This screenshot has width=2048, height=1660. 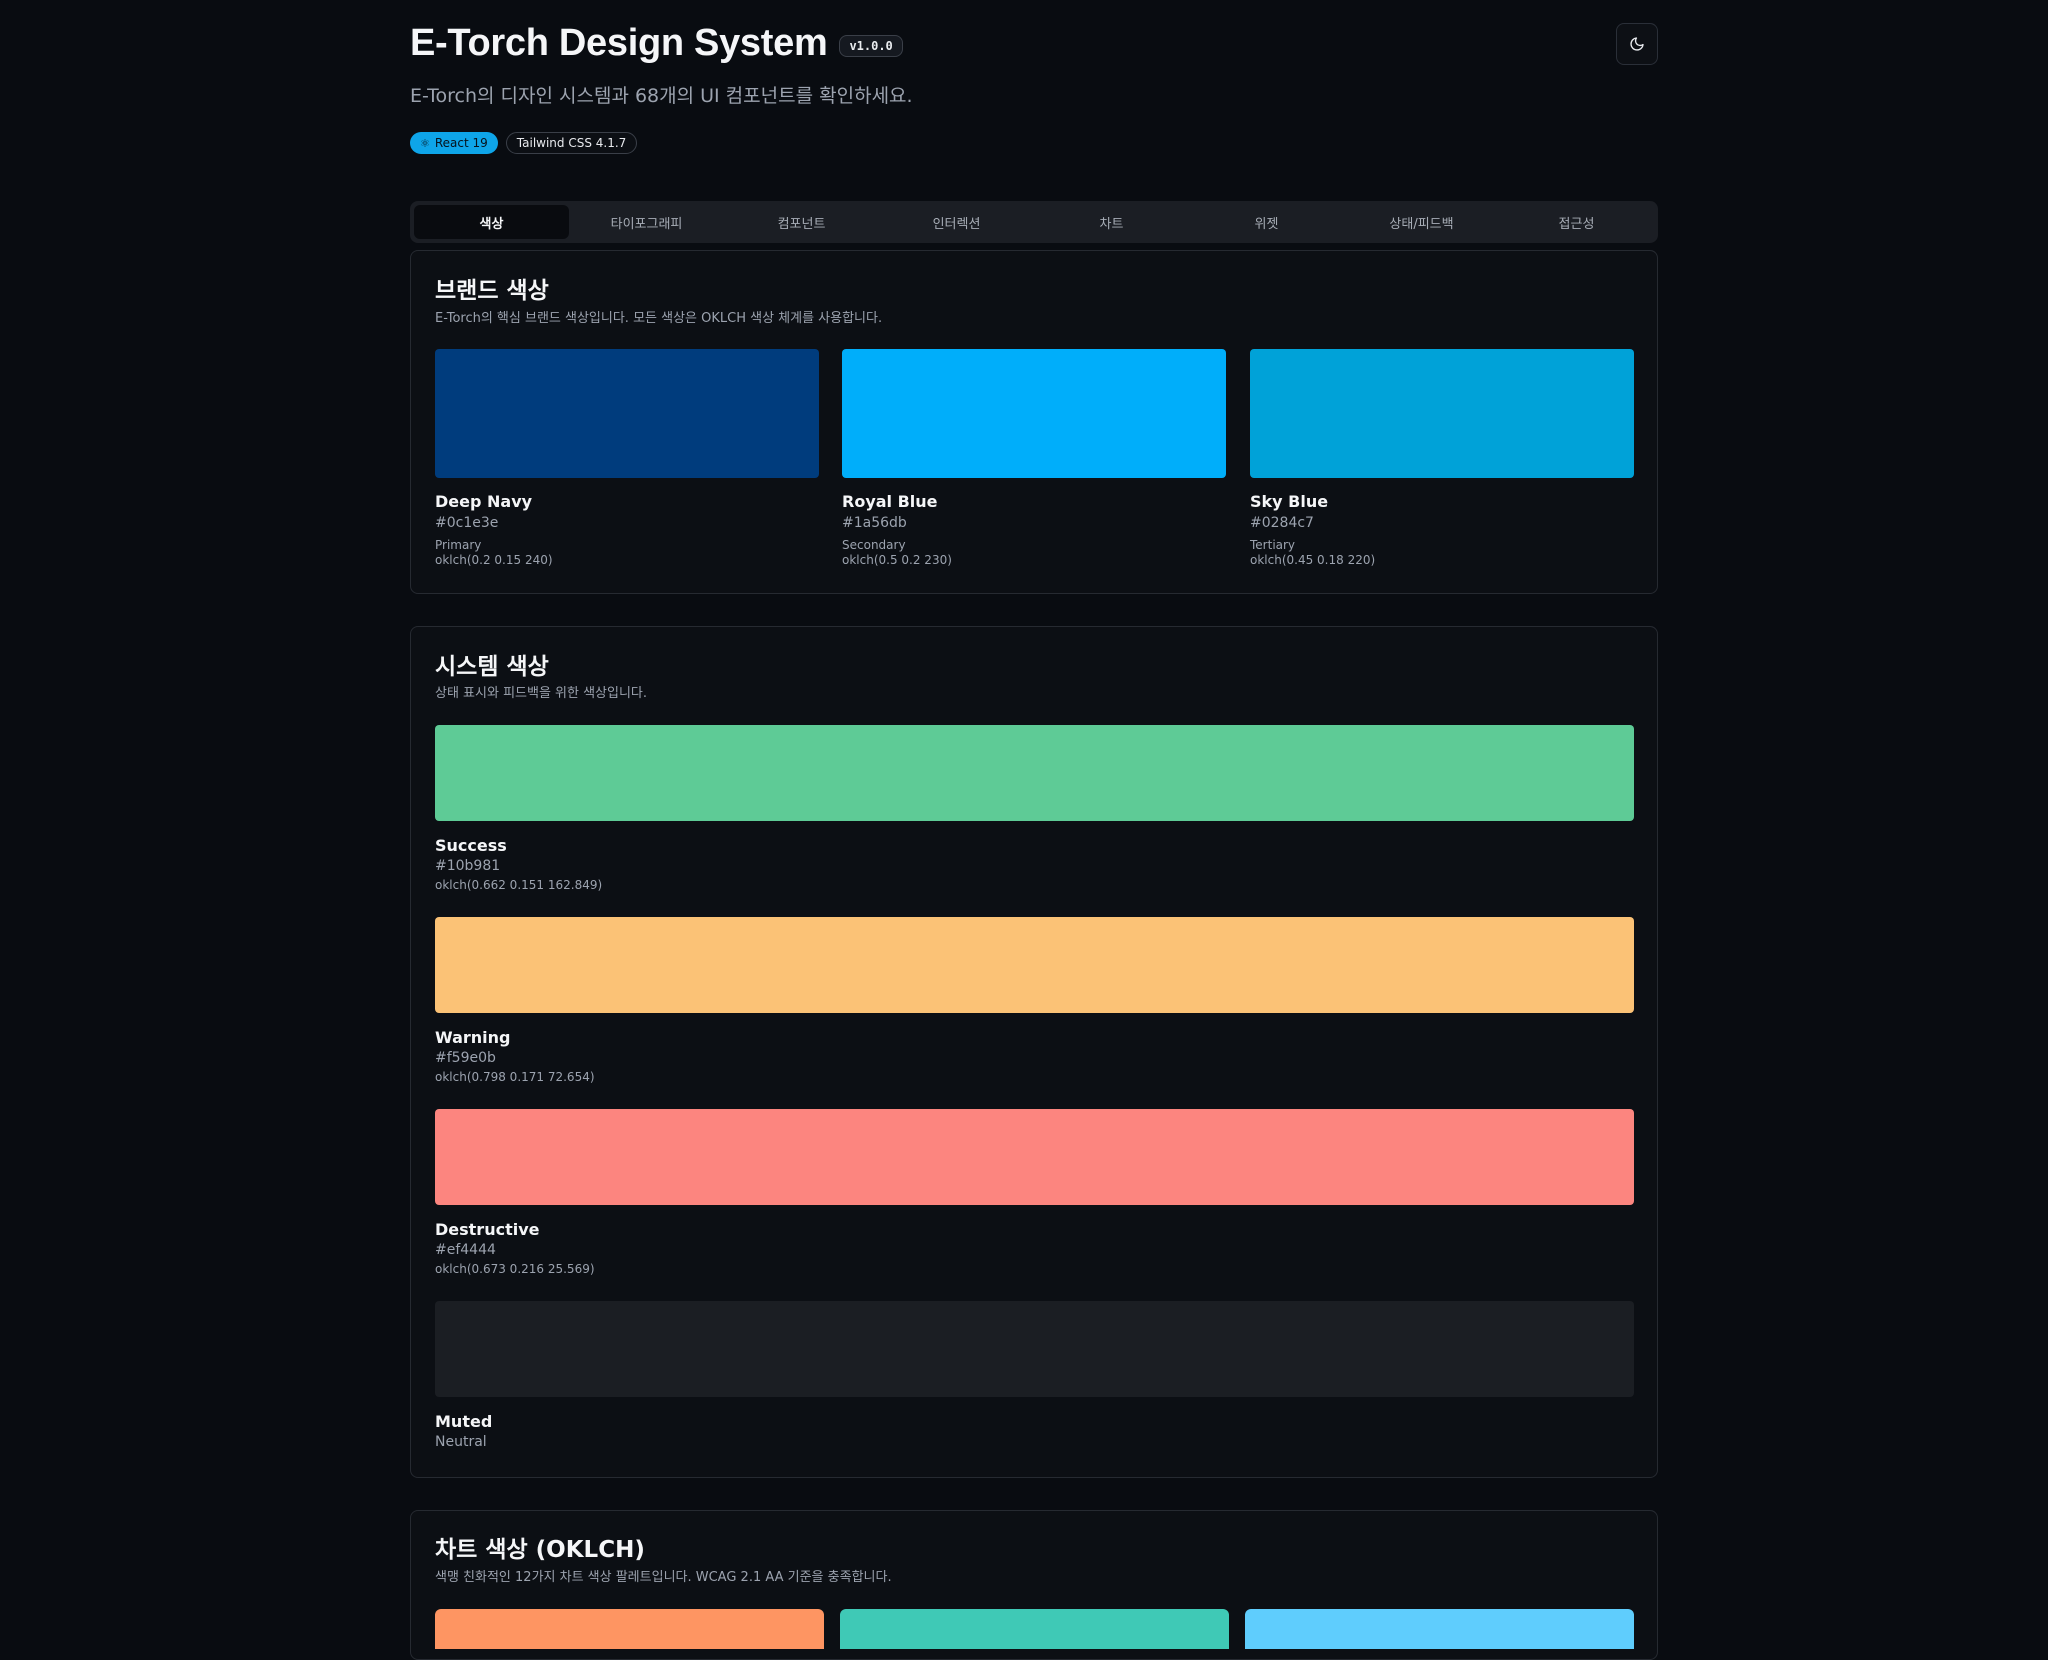 What do you see at coordinates (491, 222) in the screenshot?
I see `tab-colors: 색상` at bounding box center [491, 222].